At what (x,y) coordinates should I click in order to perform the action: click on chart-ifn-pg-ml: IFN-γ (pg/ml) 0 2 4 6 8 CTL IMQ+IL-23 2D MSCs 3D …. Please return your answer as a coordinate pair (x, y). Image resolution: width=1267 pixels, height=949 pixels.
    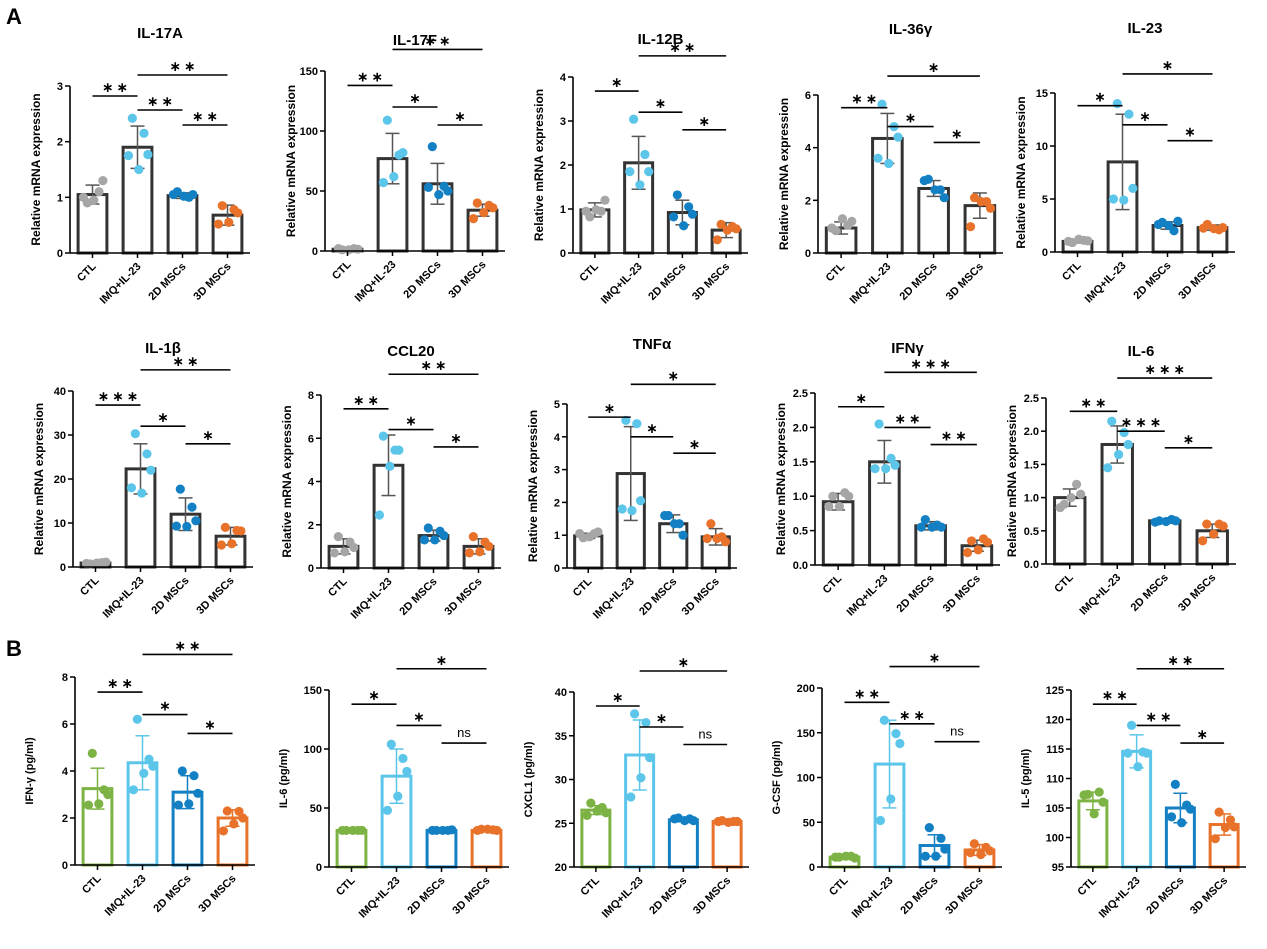
    Looking at the image, I should click on (139, 778).